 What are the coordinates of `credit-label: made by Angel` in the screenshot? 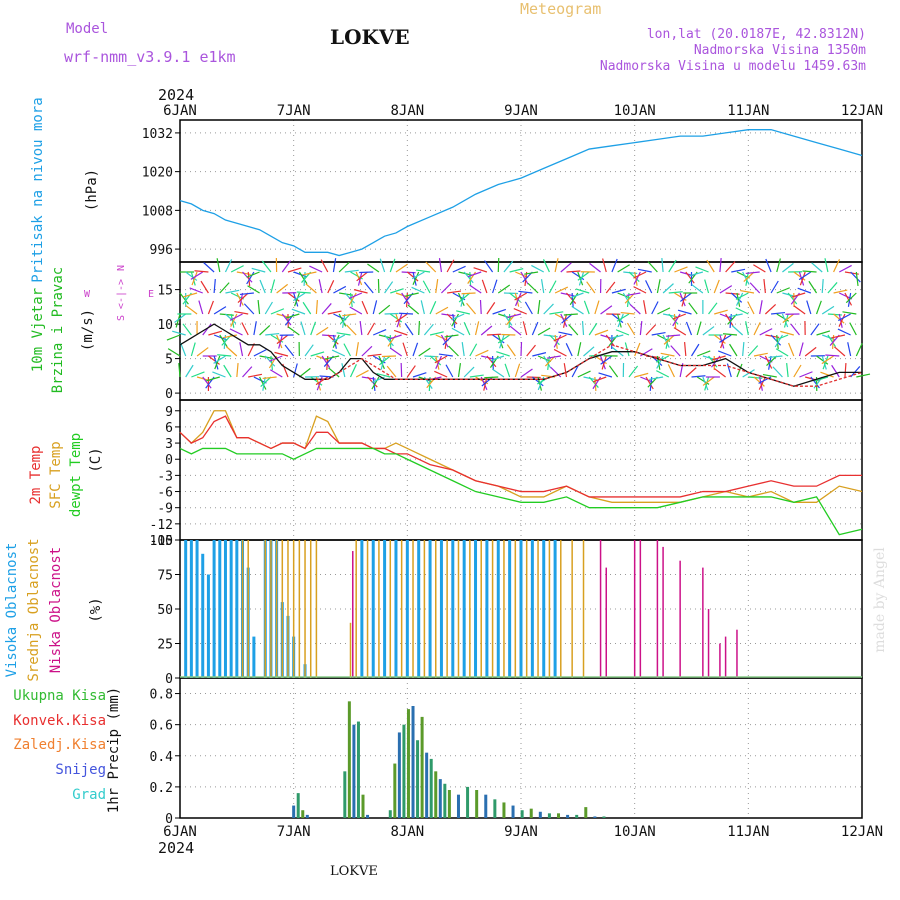 It's located at (880, 600).